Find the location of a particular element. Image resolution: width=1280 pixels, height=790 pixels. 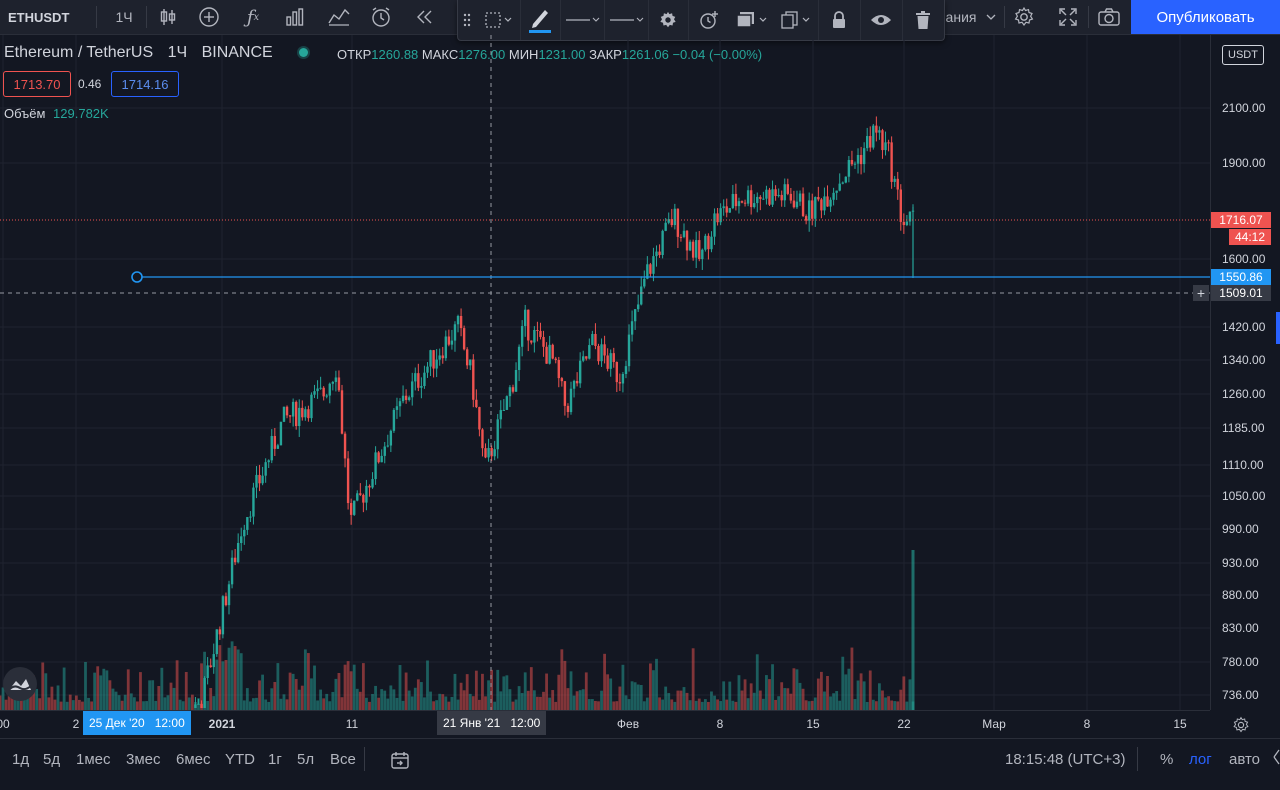

range-button-6: 1г is located at coordinates (275, 759).